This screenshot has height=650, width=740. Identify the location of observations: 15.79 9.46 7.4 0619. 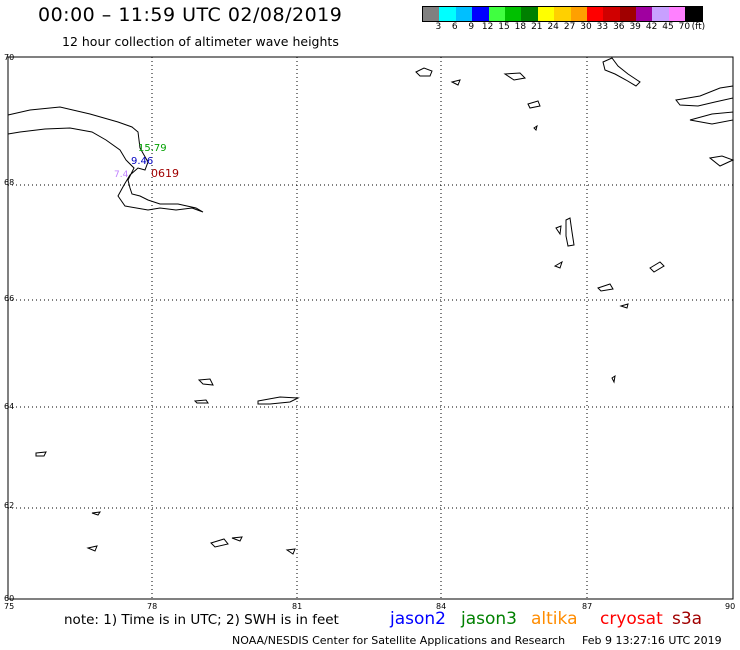
(146, 161).